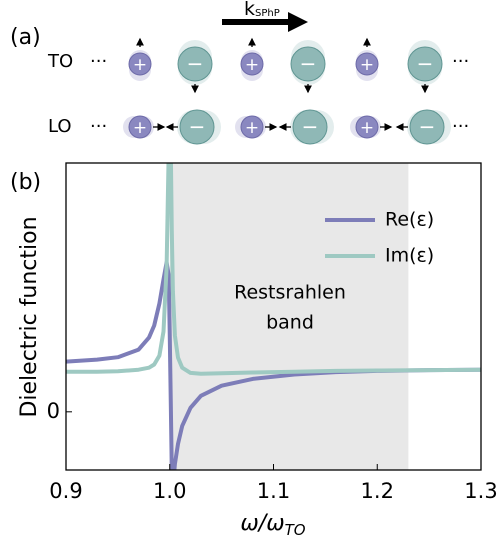 The image size is (501, 548). Describe the element at coordinates (480, 491) in the screenshot. I see `x-tick-label: 1.3` at that location.